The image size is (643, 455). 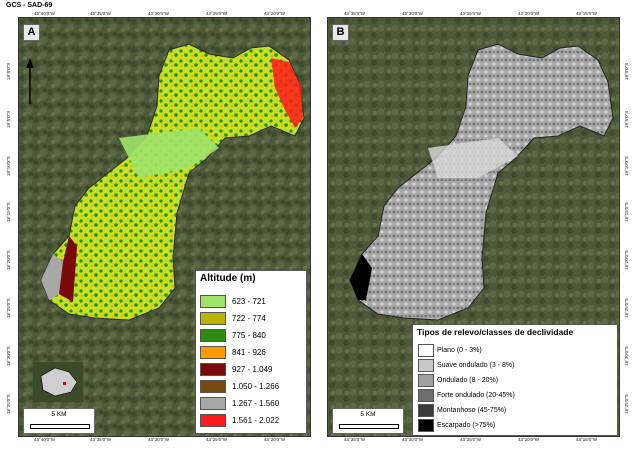 I want to click on low-altitude-zone, so click(x=169, y=153).